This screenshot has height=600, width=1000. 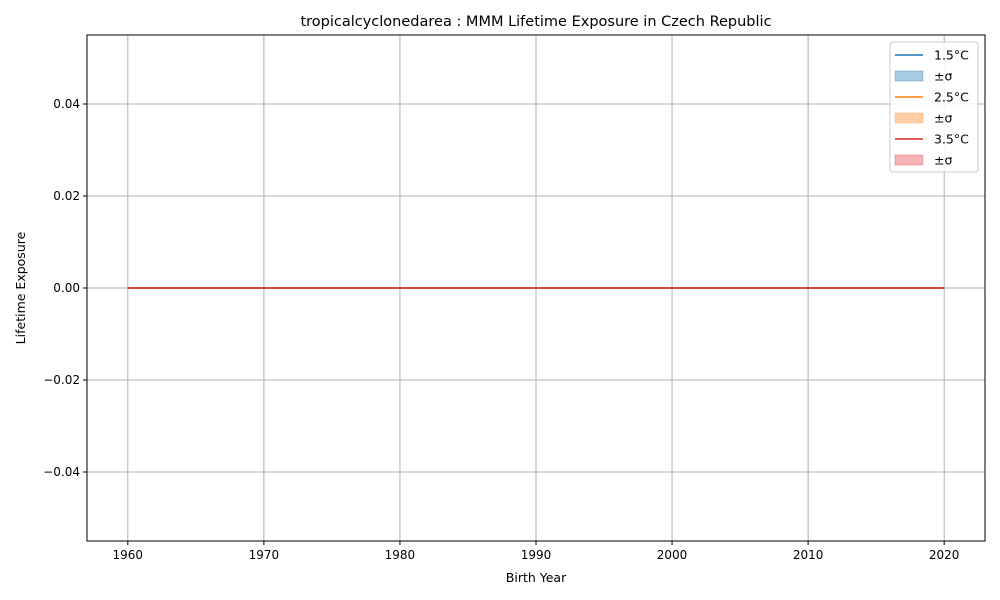 What do you see at coordinates (536, 555) in the screenshot?
I see `x-tick-label: 1990` at bounding box center [536, 555].